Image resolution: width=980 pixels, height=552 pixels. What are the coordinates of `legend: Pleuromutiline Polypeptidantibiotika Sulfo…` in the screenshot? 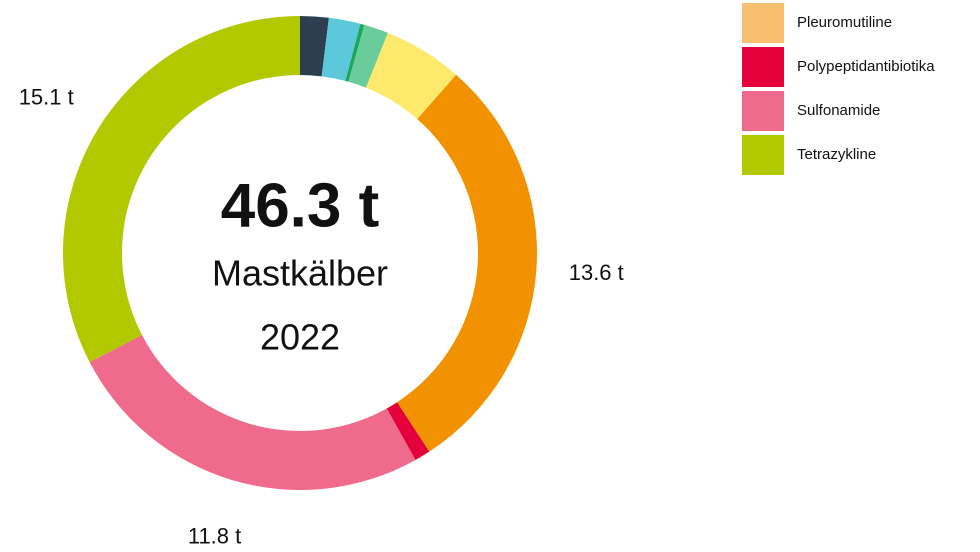 It's located at (838, 89).